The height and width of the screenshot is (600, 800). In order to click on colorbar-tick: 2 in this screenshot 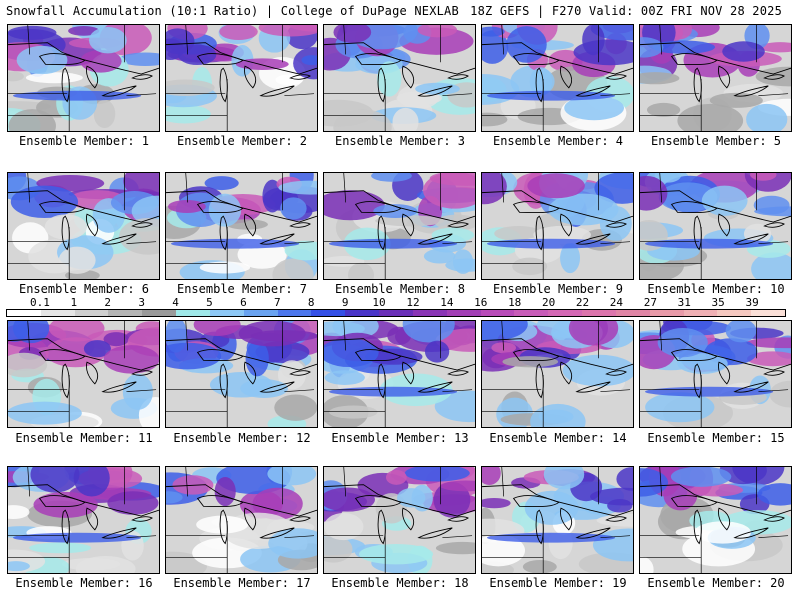, I will do `click(108, 302)`.